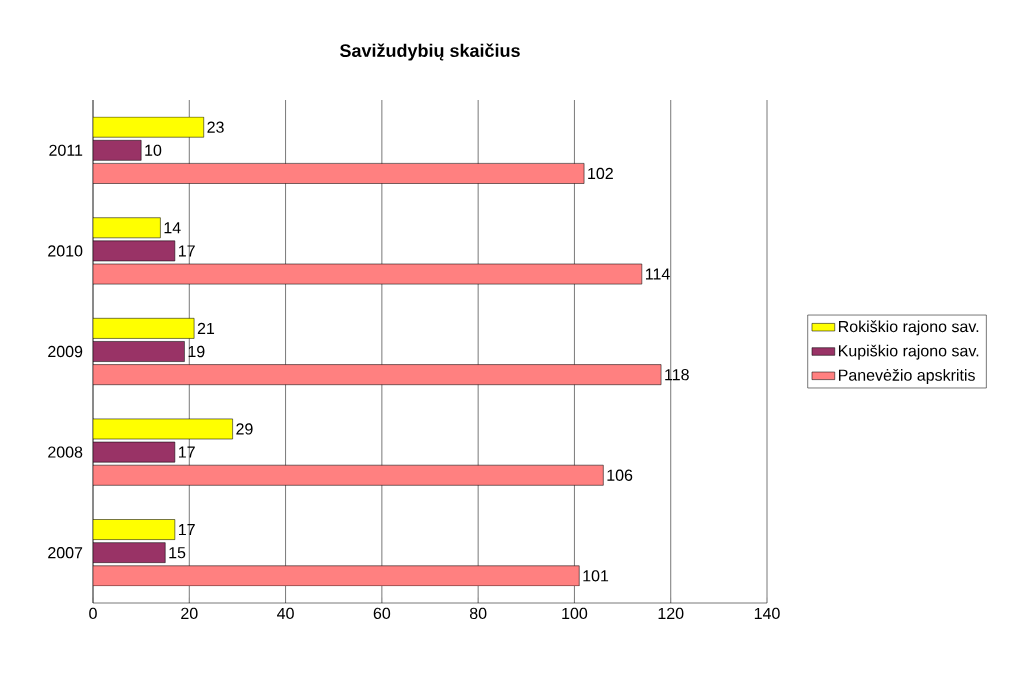 The image size is (1016, 675). I want to click on y-tick-label: 2007, so click(65, 553).